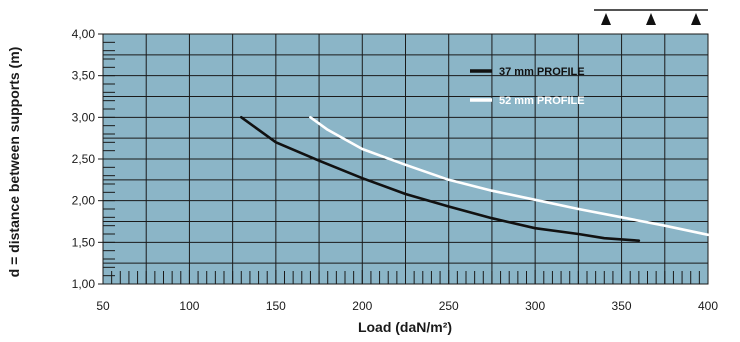  Describe the element at coordinates (527, 86) in the screenshot. I see `legend: 37 mm PROFILE 52 mm PROFILE` at that location.